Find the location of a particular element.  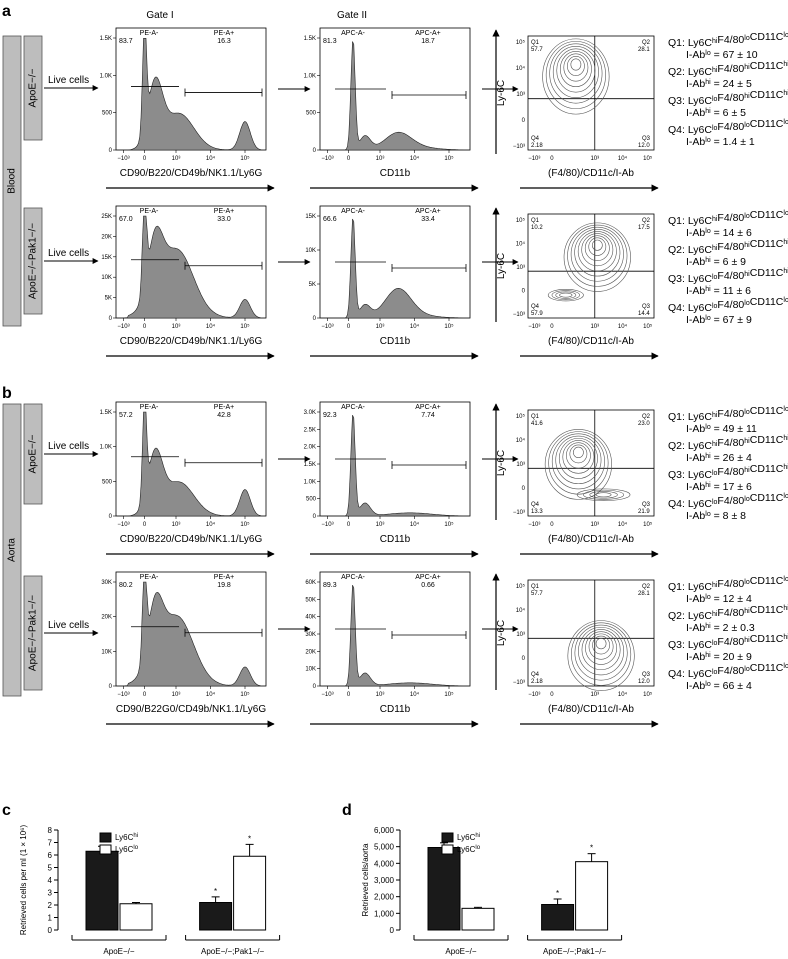

live-cells-label-4: Live cells is located at coordinates (68, 625).